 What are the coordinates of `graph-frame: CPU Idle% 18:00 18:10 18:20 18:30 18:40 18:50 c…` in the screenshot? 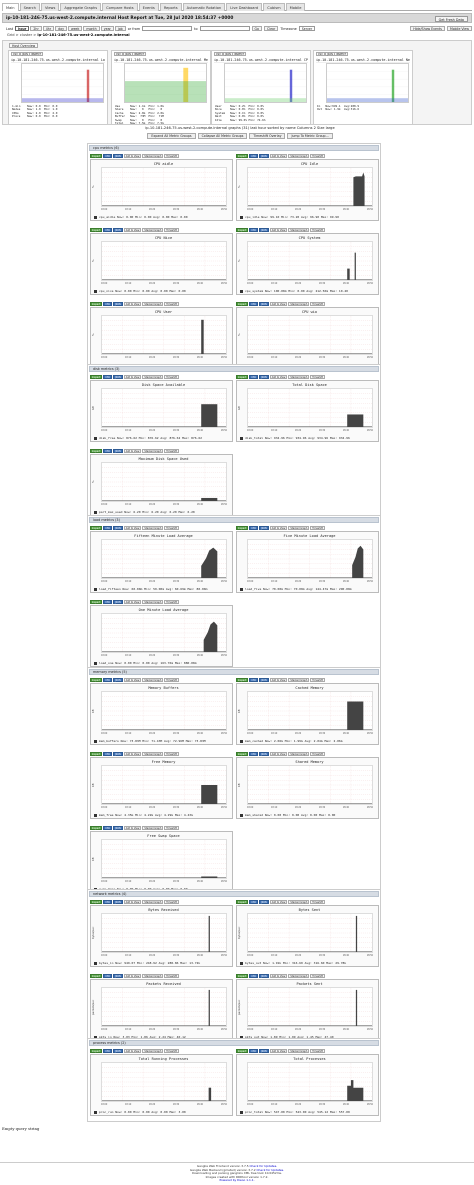 It's located at (307, 190).